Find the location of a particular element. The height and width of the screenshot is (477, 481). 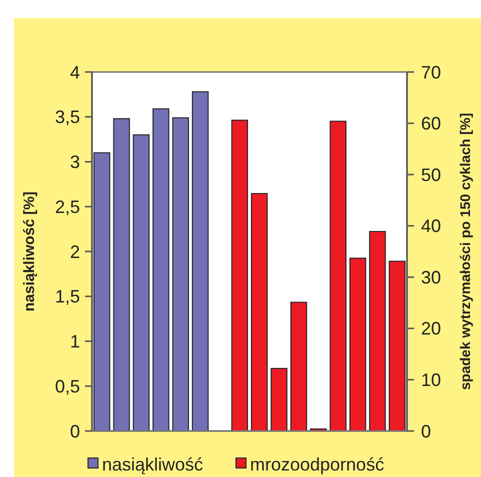

legend-label: nasiąkliwość is located at coordinates (153, 464).